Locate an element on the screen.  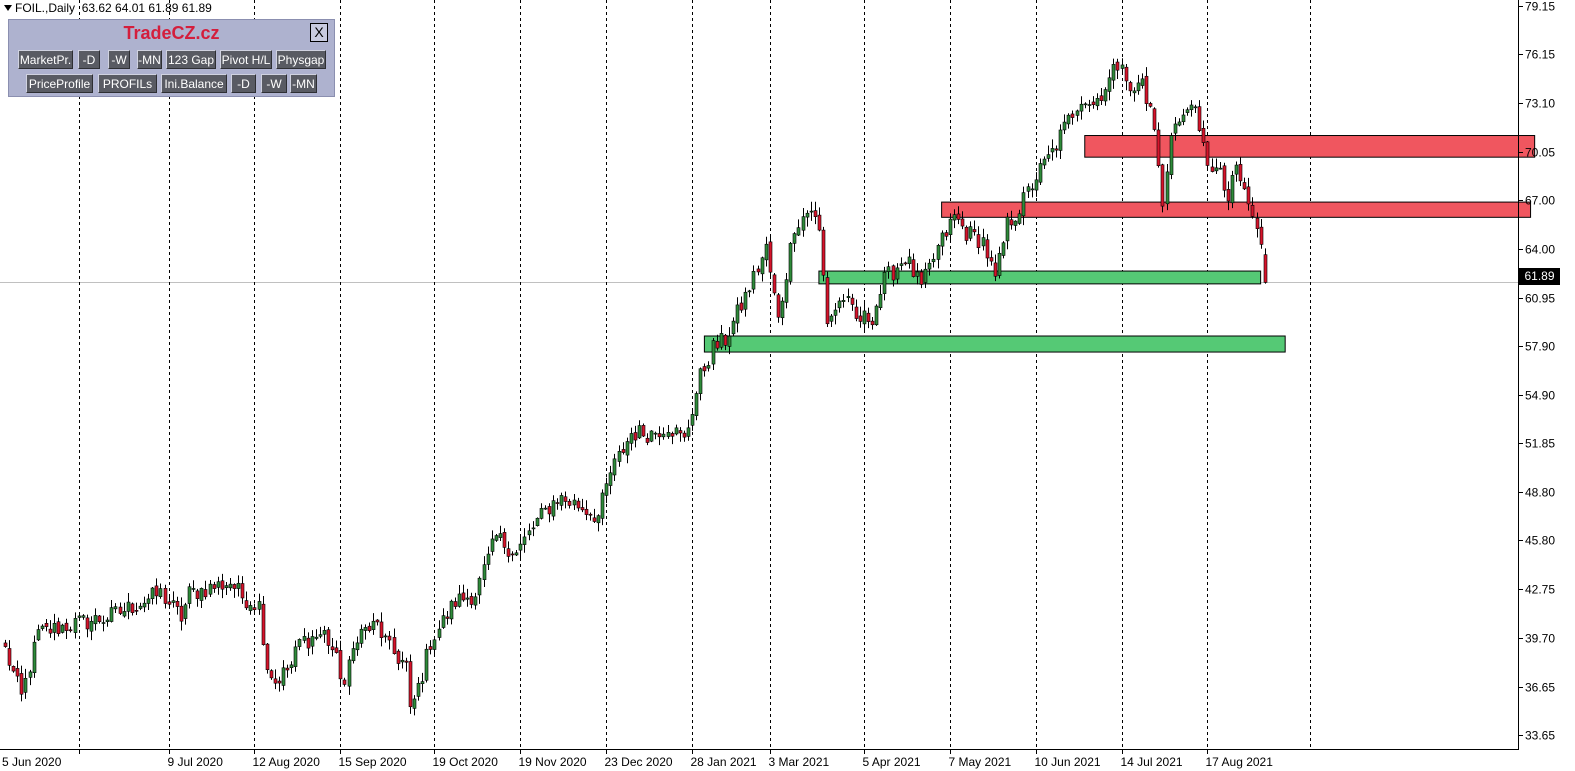
y-tick-label: 70.05 is located at coordinates (1540, 153).